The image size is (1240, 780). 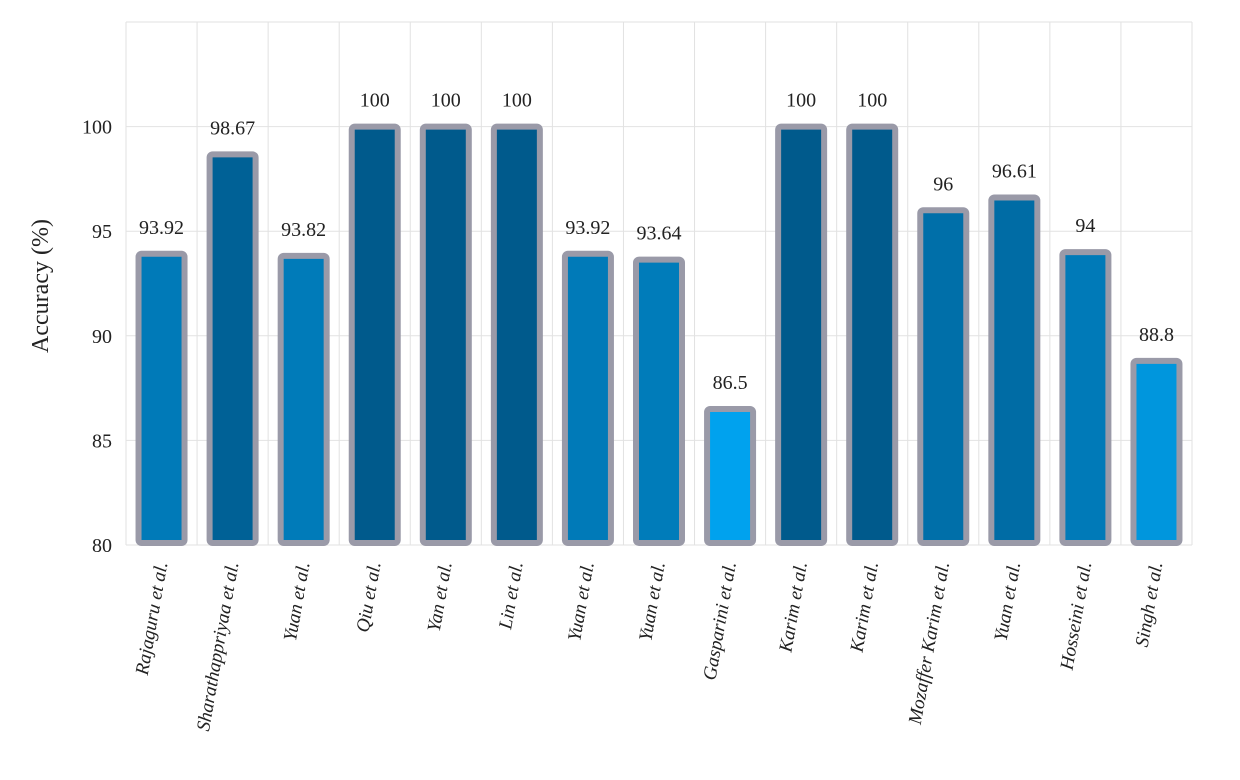 I want to click on category-label: Yan et al., so click(x=440, y=596).